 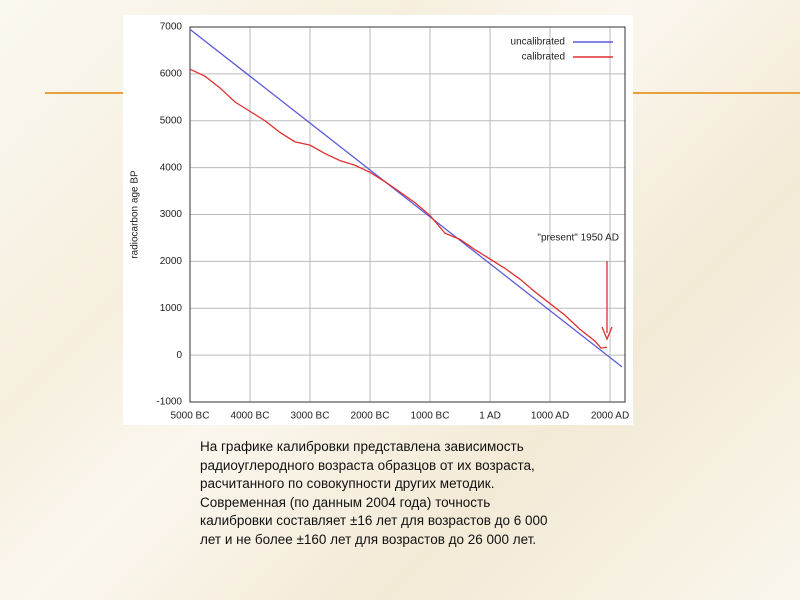 I want to click on legend-label: calibrated, so click(x=543, y=57).